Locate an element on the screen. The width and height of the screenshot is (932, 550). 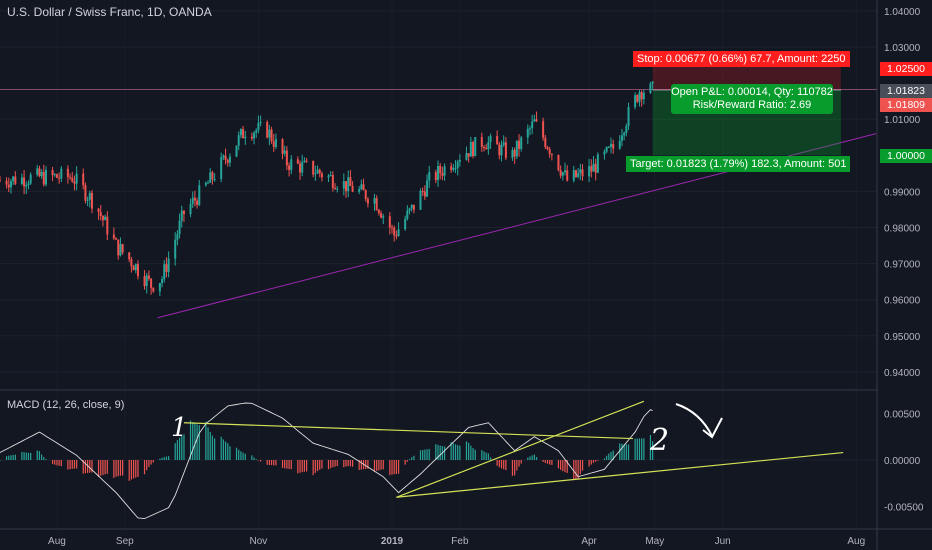
macd-tick-label: 0.00000 is located at coordinates (902, 461).